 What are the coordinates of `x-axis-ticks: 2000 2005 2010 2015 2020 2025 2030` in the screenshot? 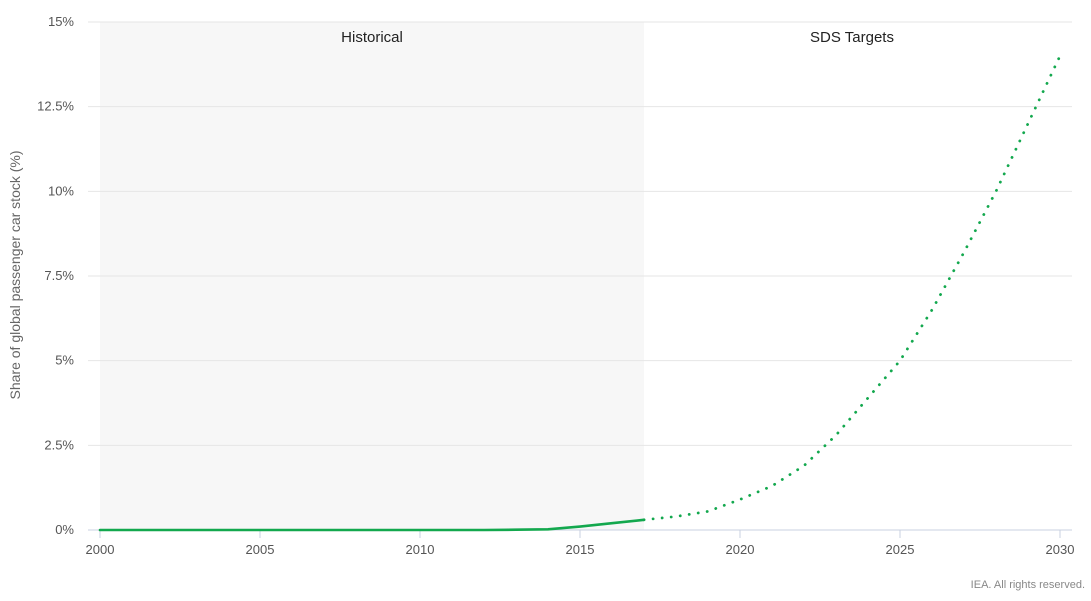 It's located at (580, 543).